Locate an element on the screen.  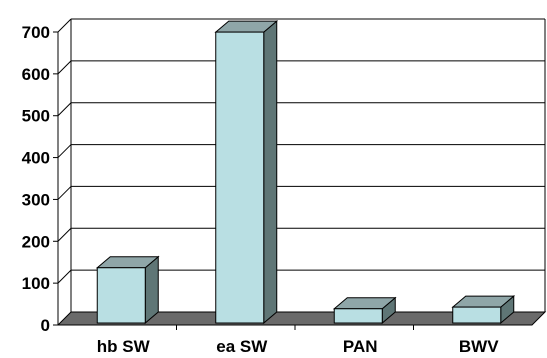
y-tick-label: 400 is located at coordinates (36, 158).